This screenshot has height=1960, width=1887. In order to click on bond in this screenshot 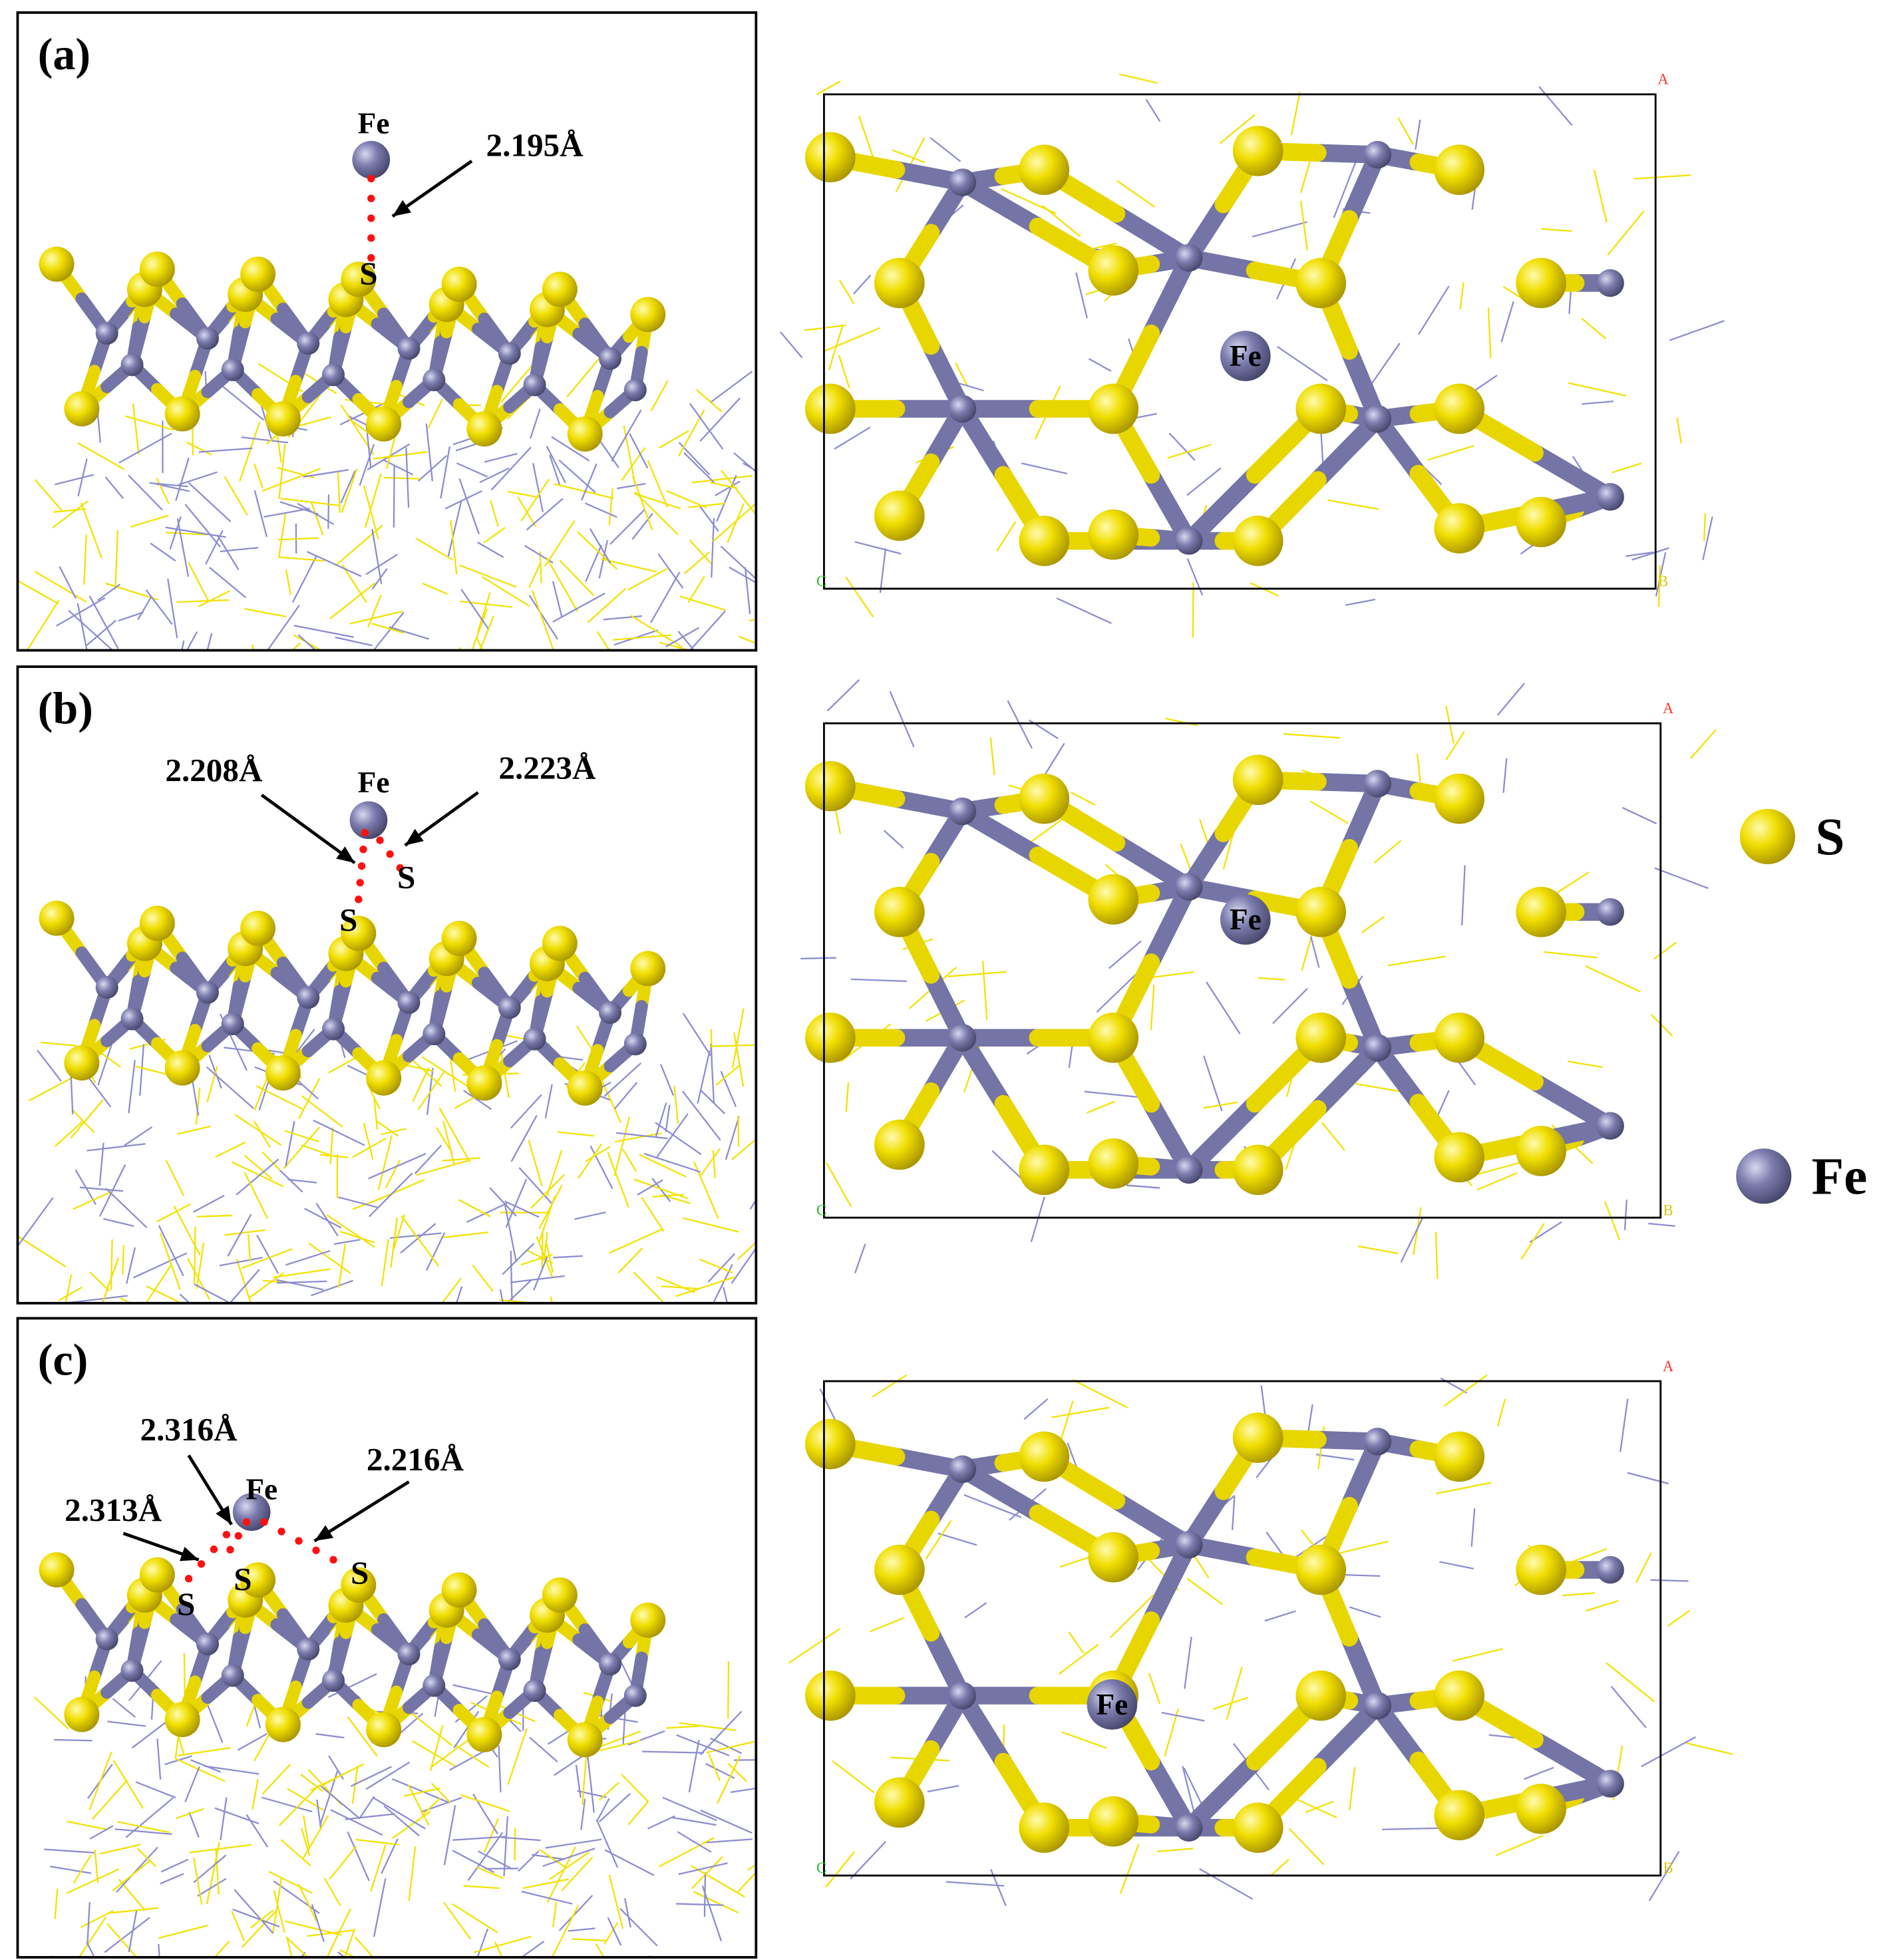, I will do `click(1222, 508)`.